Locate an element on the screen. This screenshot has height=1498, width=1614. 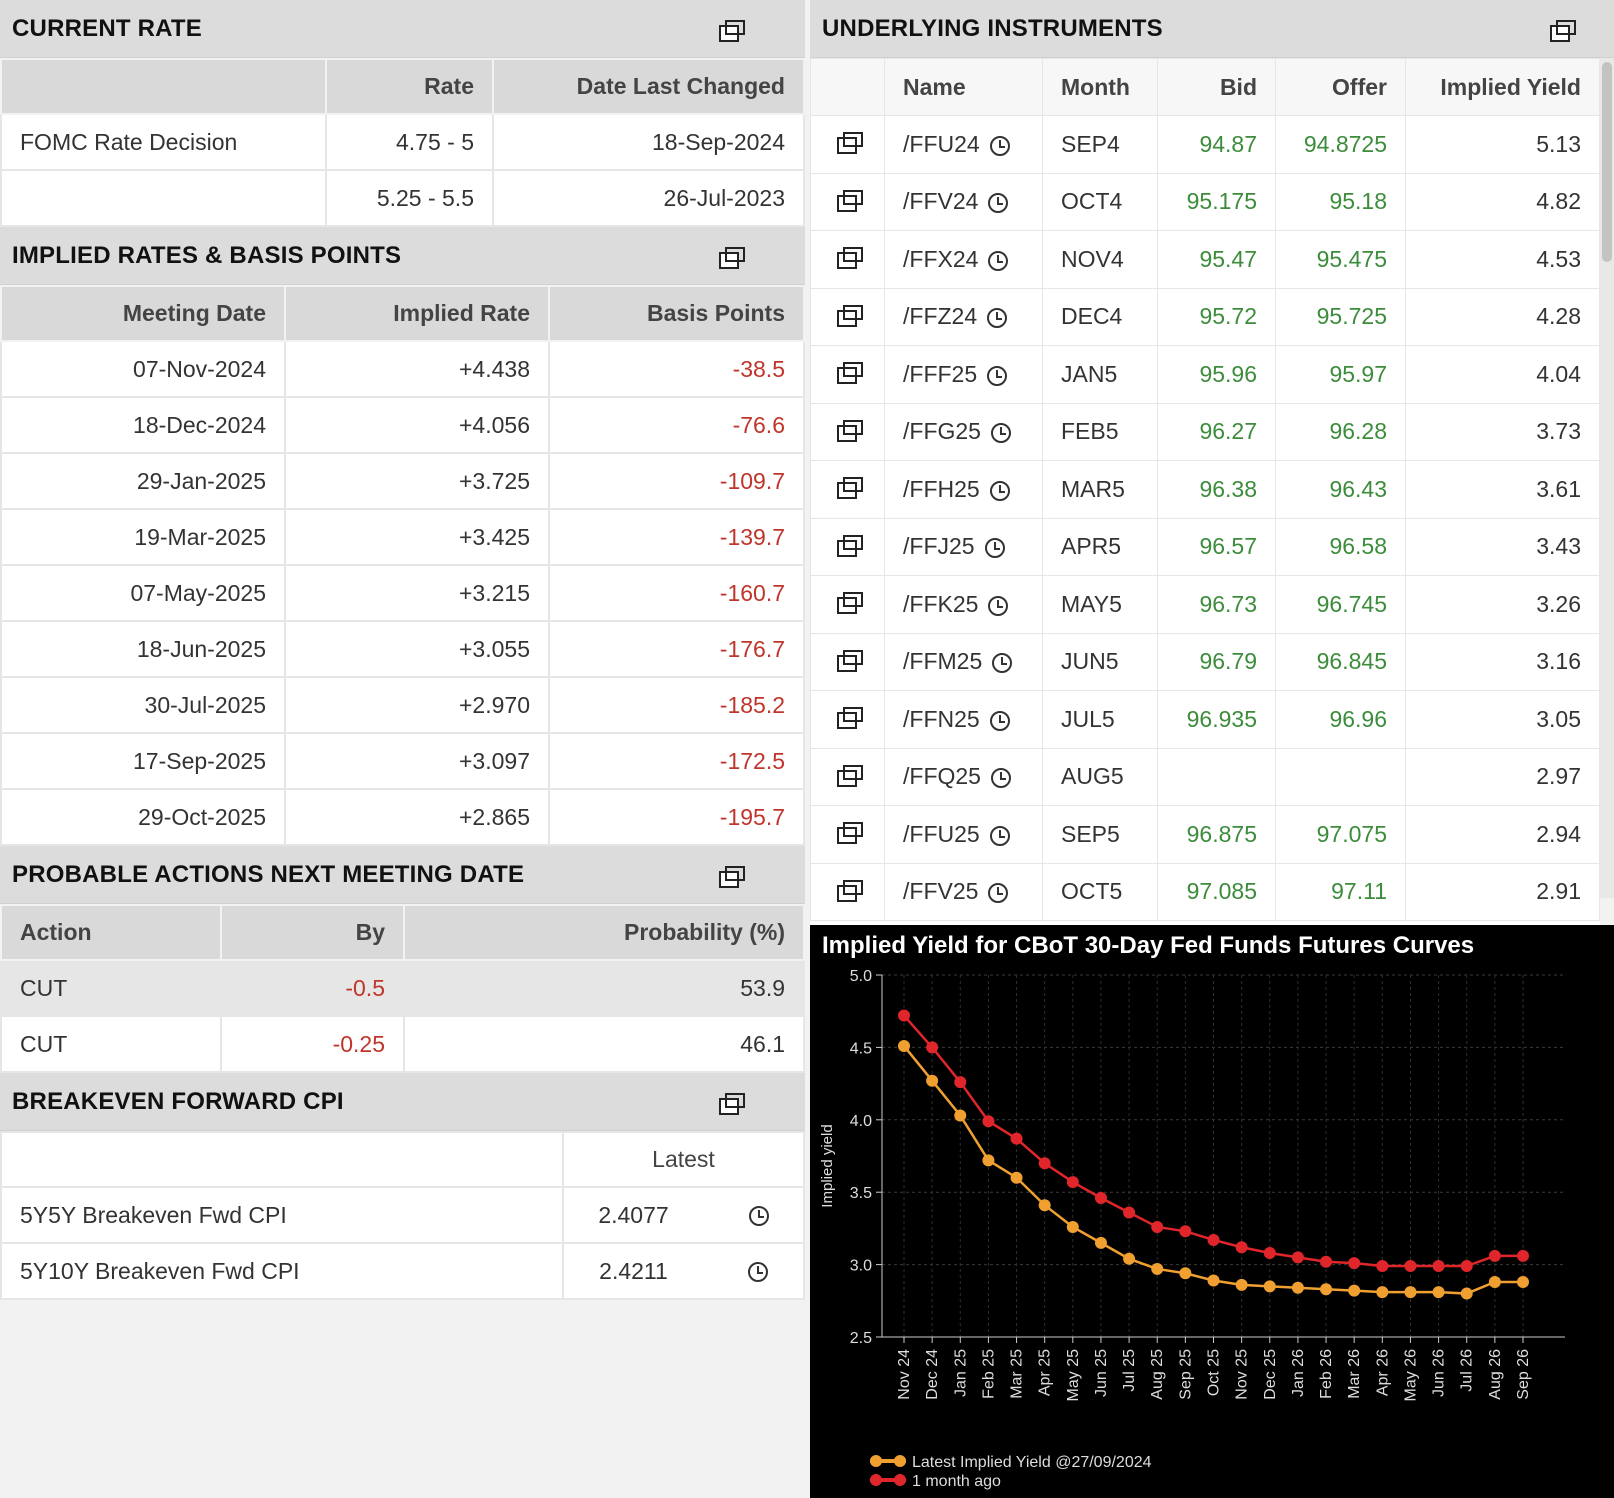
table-row: /FFK25 MAY5 96.73 96.745 3.26 is located at coordinates (1205, 604).